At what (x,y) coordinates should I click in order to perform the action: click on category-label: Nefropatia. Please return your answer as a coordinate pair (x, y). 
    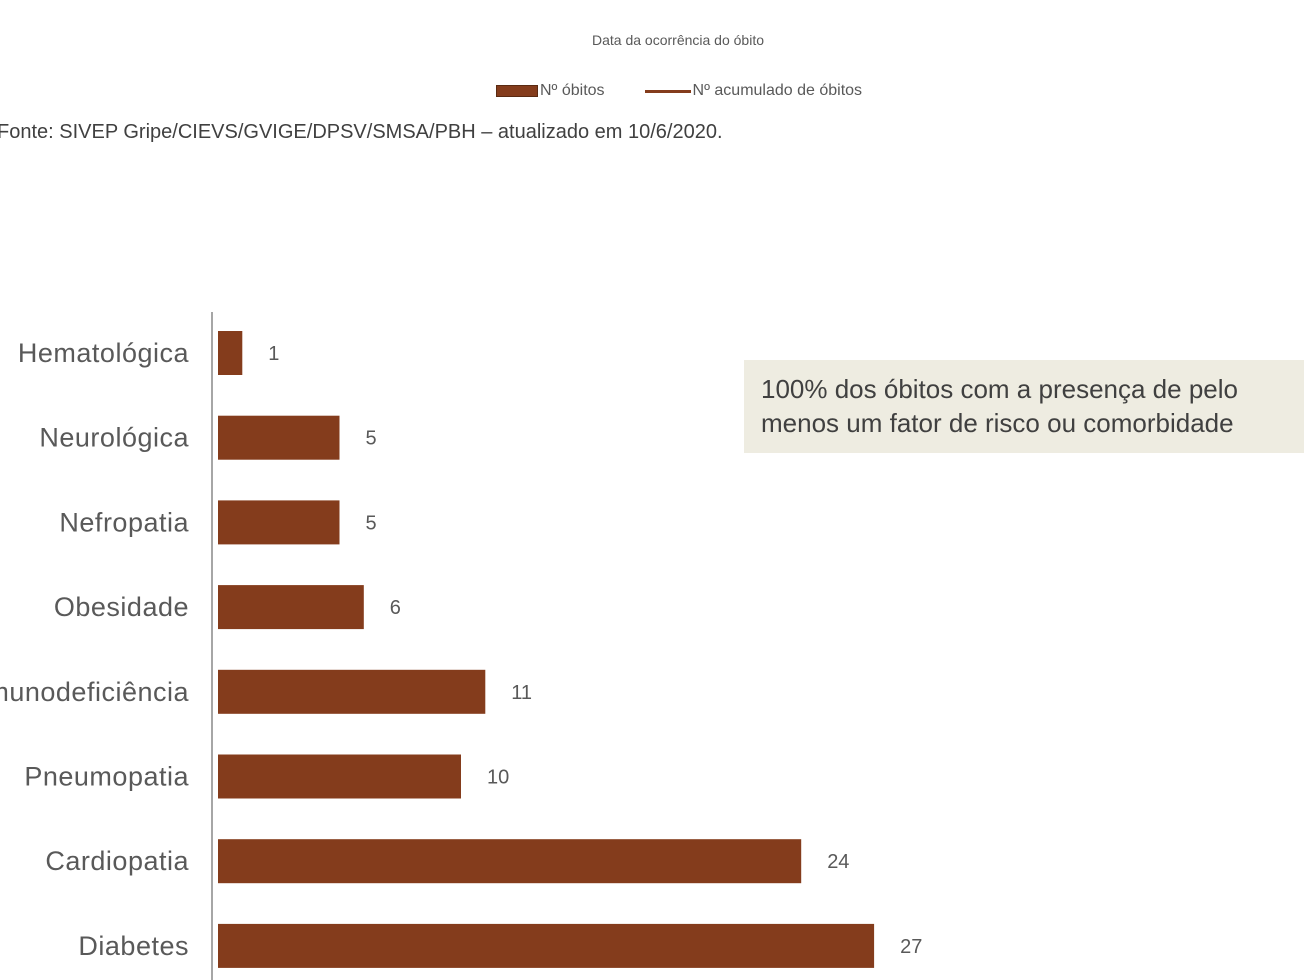
    Looking at the image, I should click on (124, 522).